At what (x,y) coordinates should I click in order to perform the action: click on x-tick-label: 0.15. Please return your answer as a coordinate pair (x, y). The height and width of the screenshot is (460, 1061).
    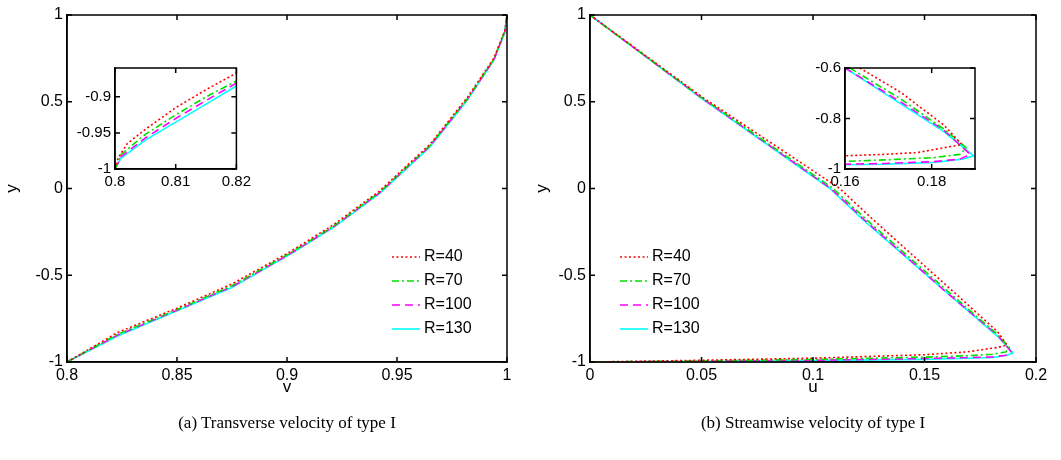
    Looking at the image, I should click on (924, 375).